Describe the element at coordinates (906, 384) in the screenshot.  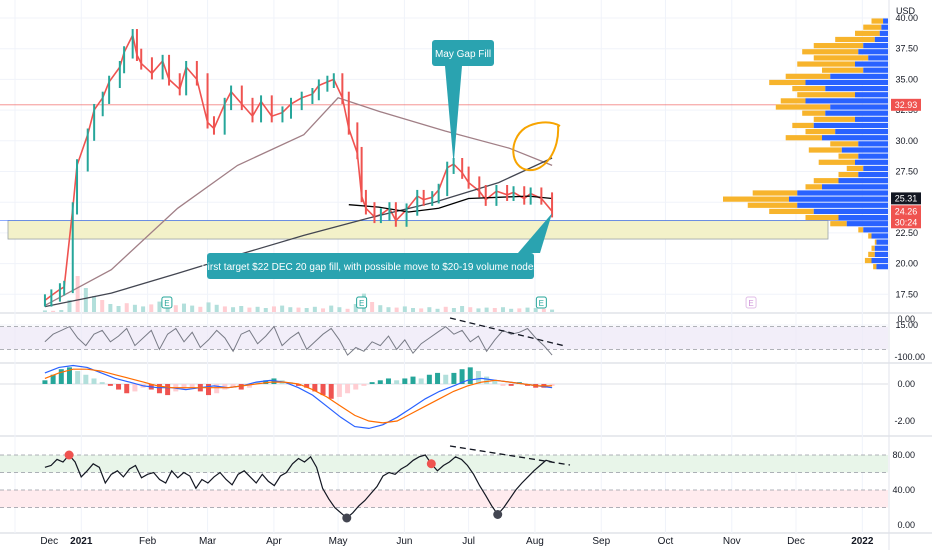
I see `macd-axis-tick: 0.00` at that location.